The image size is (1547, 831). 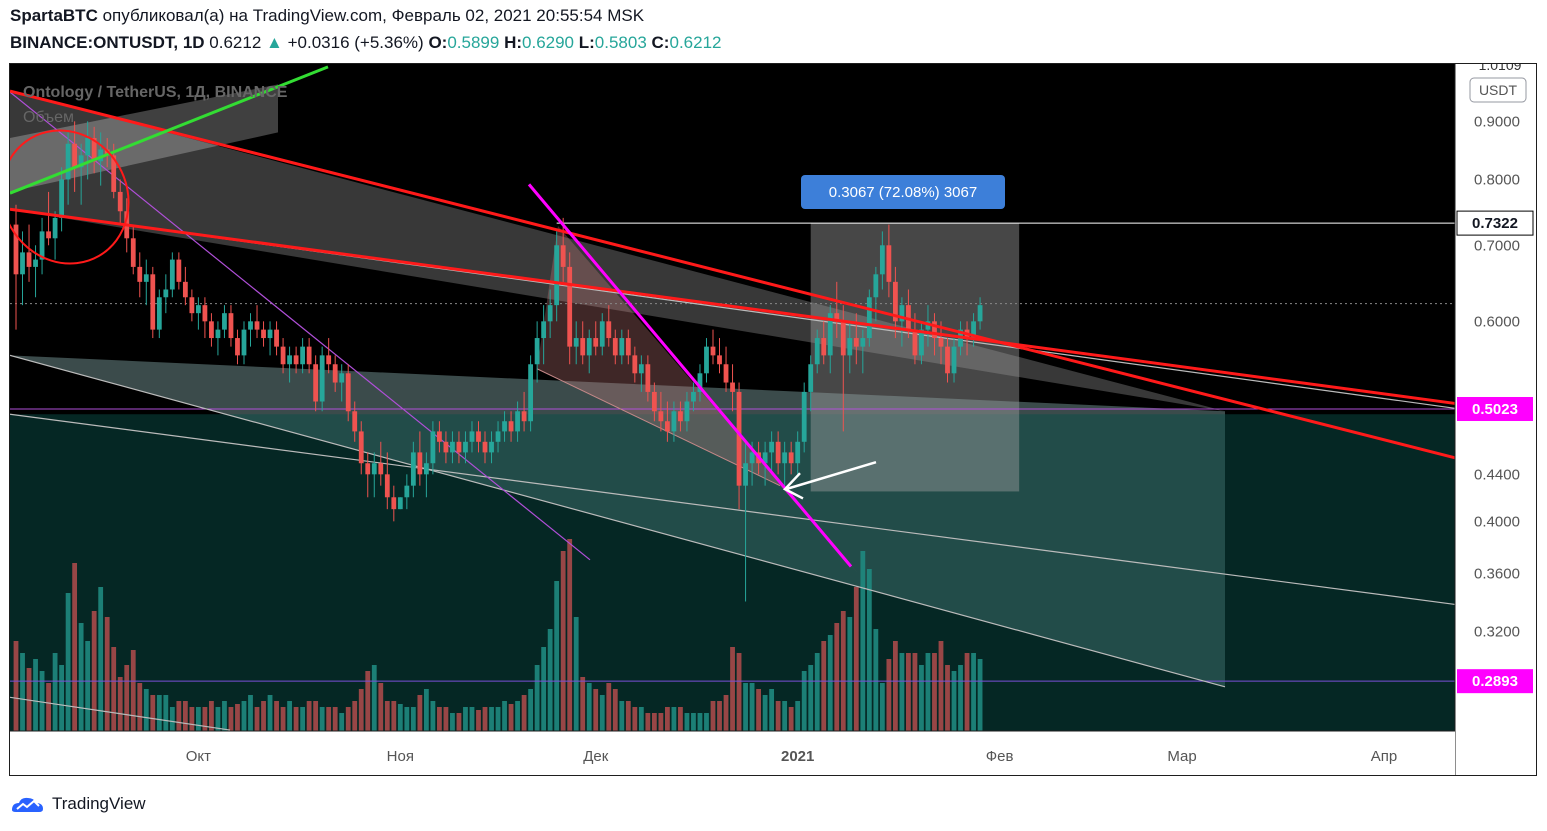 I want to click on price-tick-label: 0.3600, so click(x=1497, y=573).